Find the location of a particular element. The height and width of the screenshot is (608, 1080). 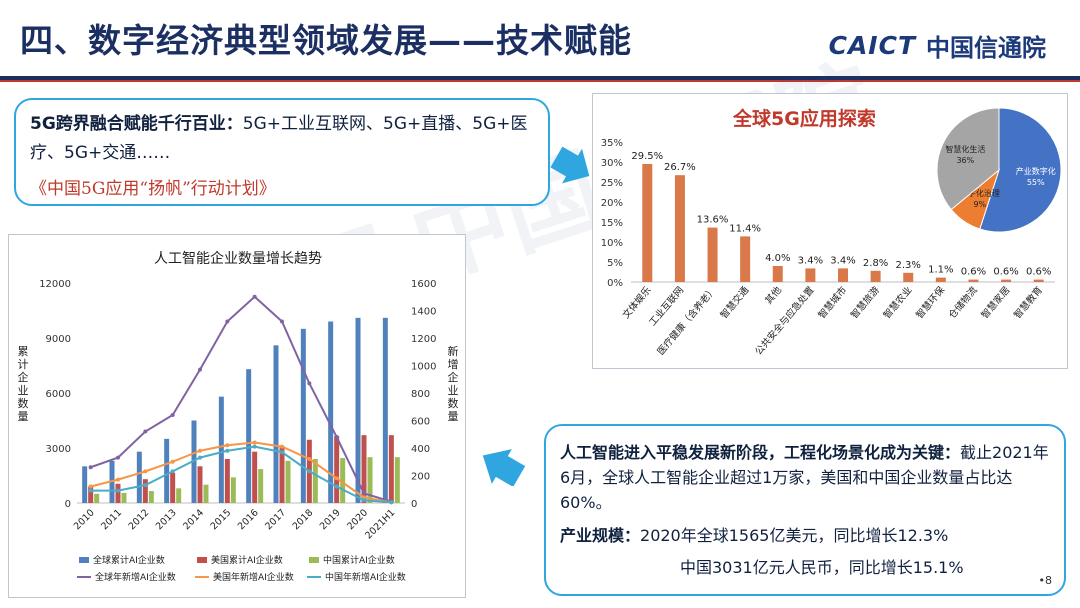

bar-全球累计AI企业数-2013 is located at coordinates (167, 470).